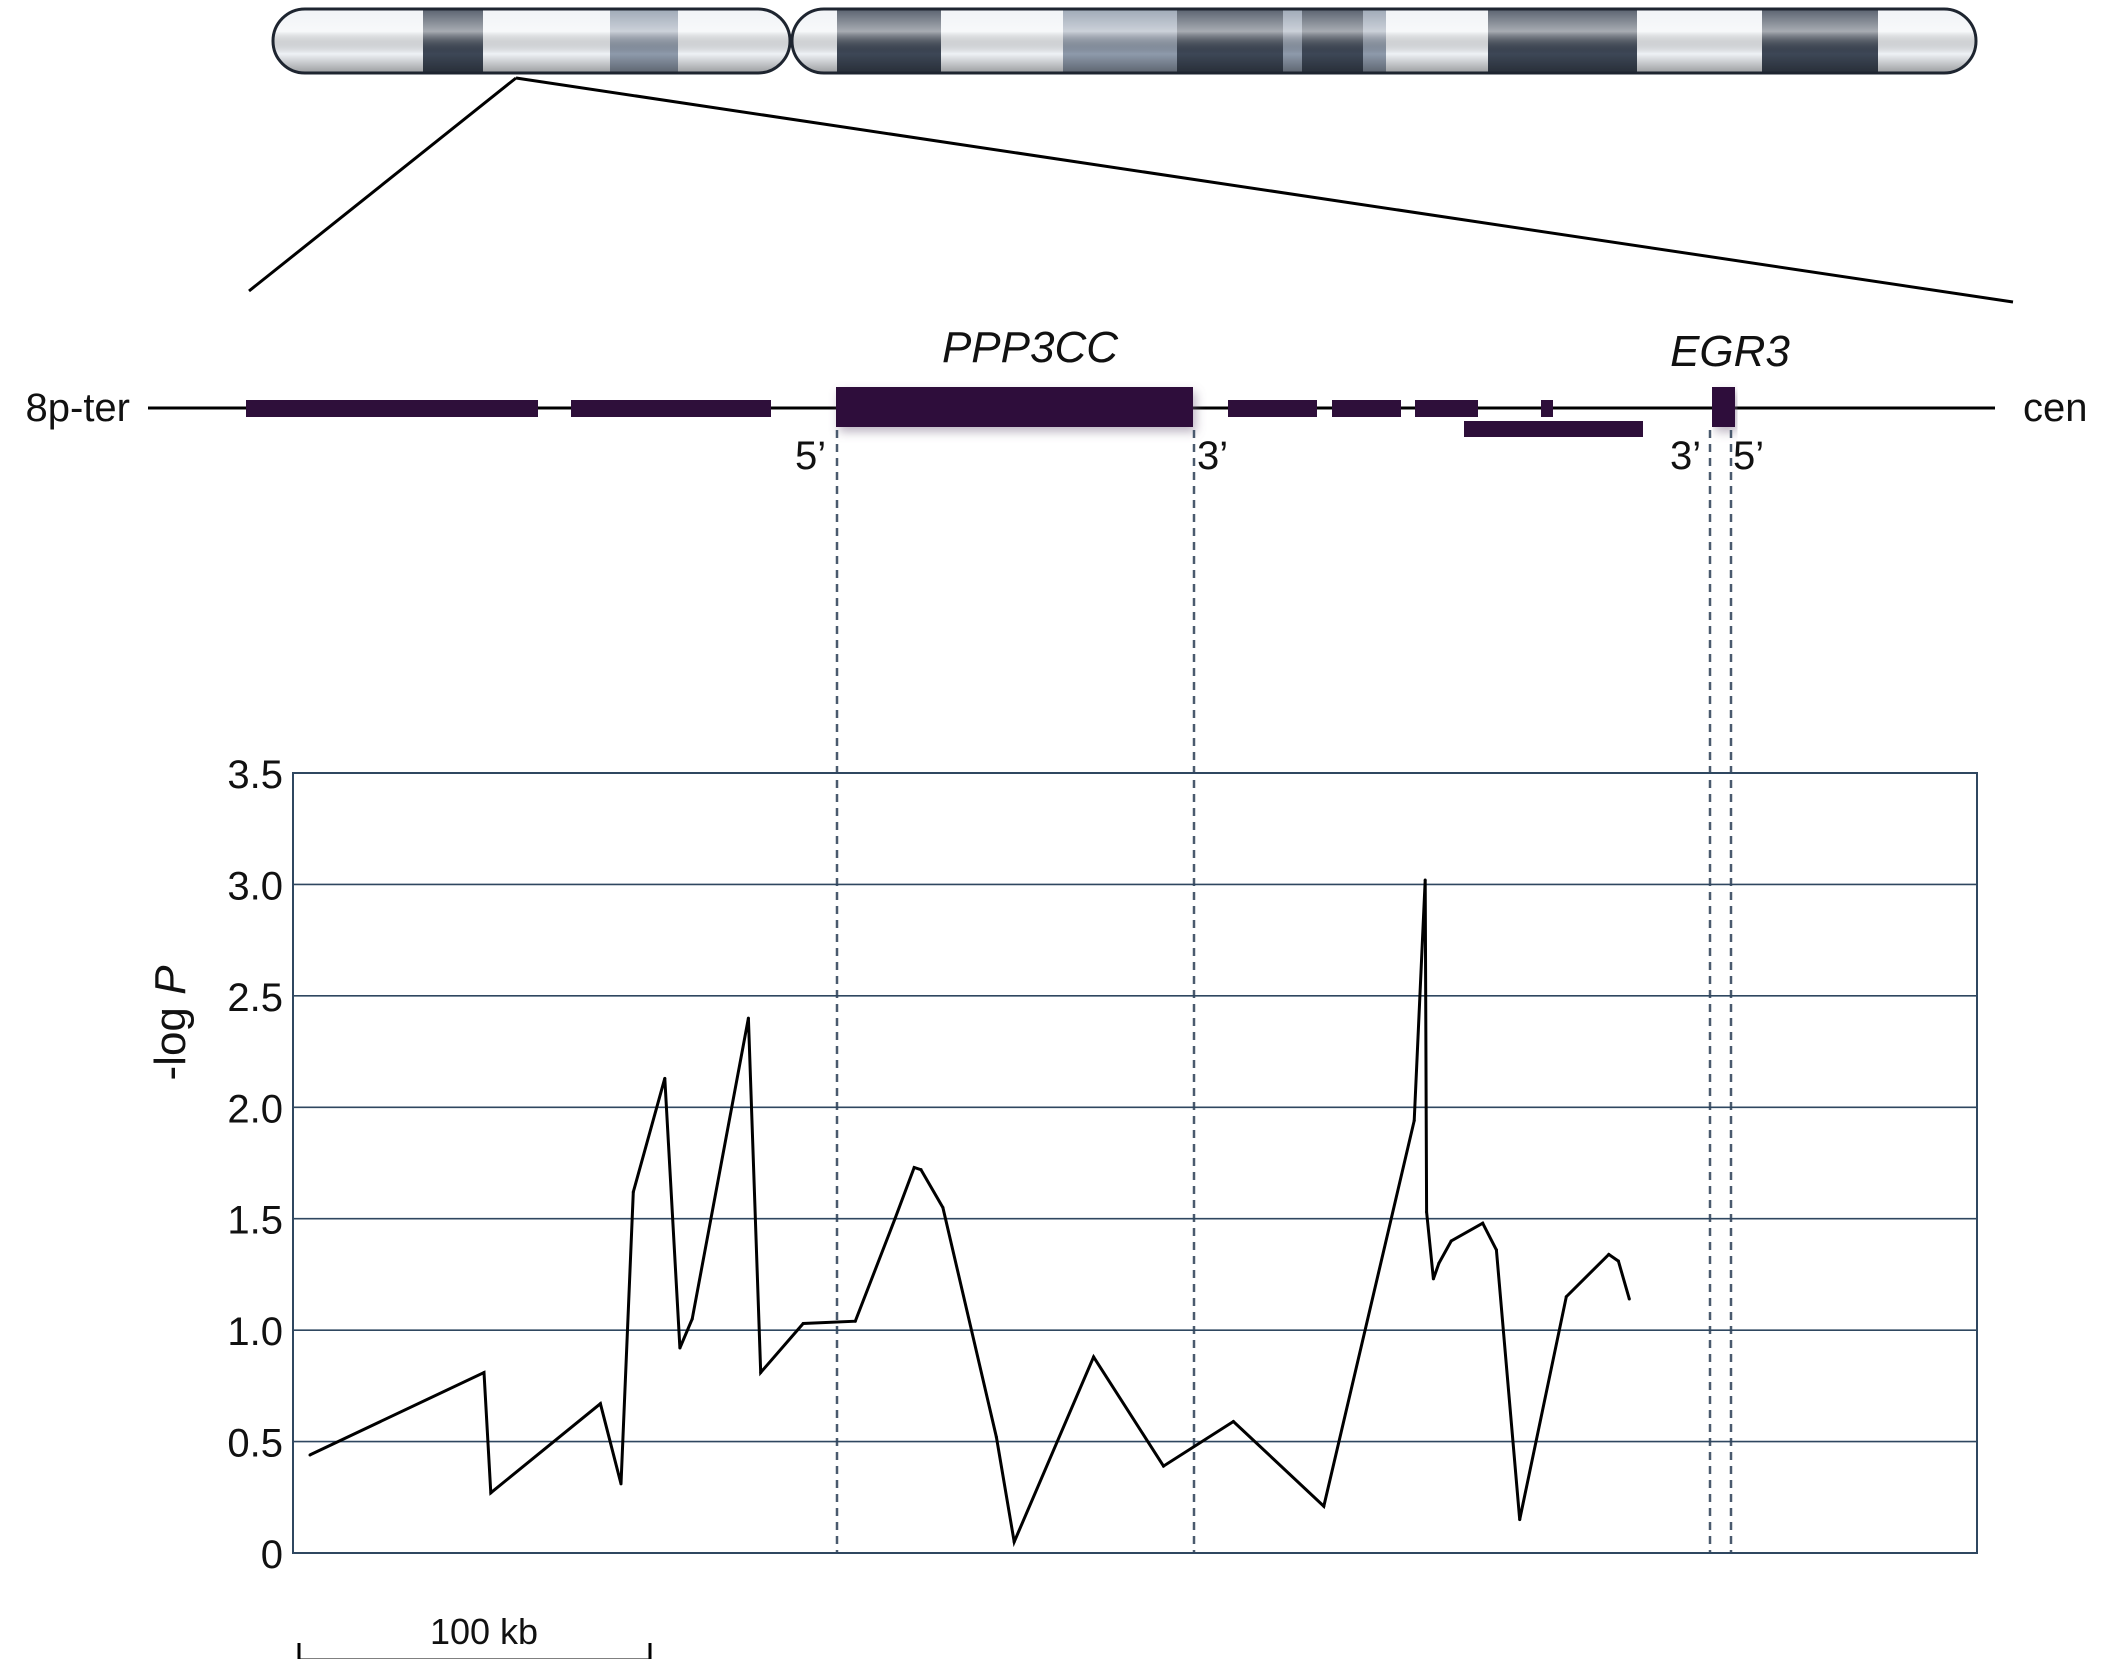 This screenshot has width=2101, height=1659. I want to click on y-tick-label: 2.0, so click(255, 1109).